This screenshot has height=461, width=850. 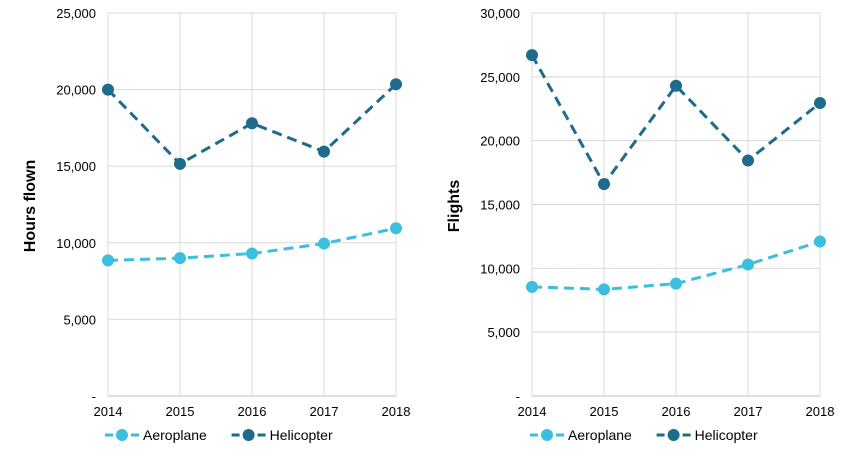 What do you see at coordinates (30, 206) in the screenshot?
I see `y-axis-title: Hours flown` at bounding box center [30, 206].